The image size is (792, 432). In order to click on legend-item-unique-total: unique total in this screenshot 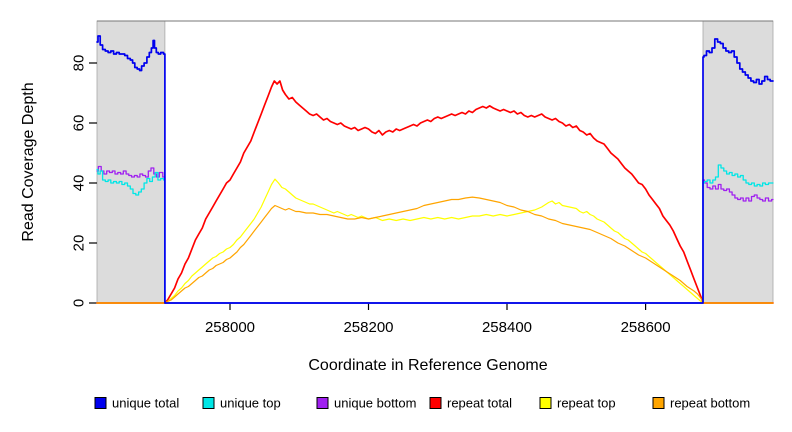, I will do `click(136, 403)`.